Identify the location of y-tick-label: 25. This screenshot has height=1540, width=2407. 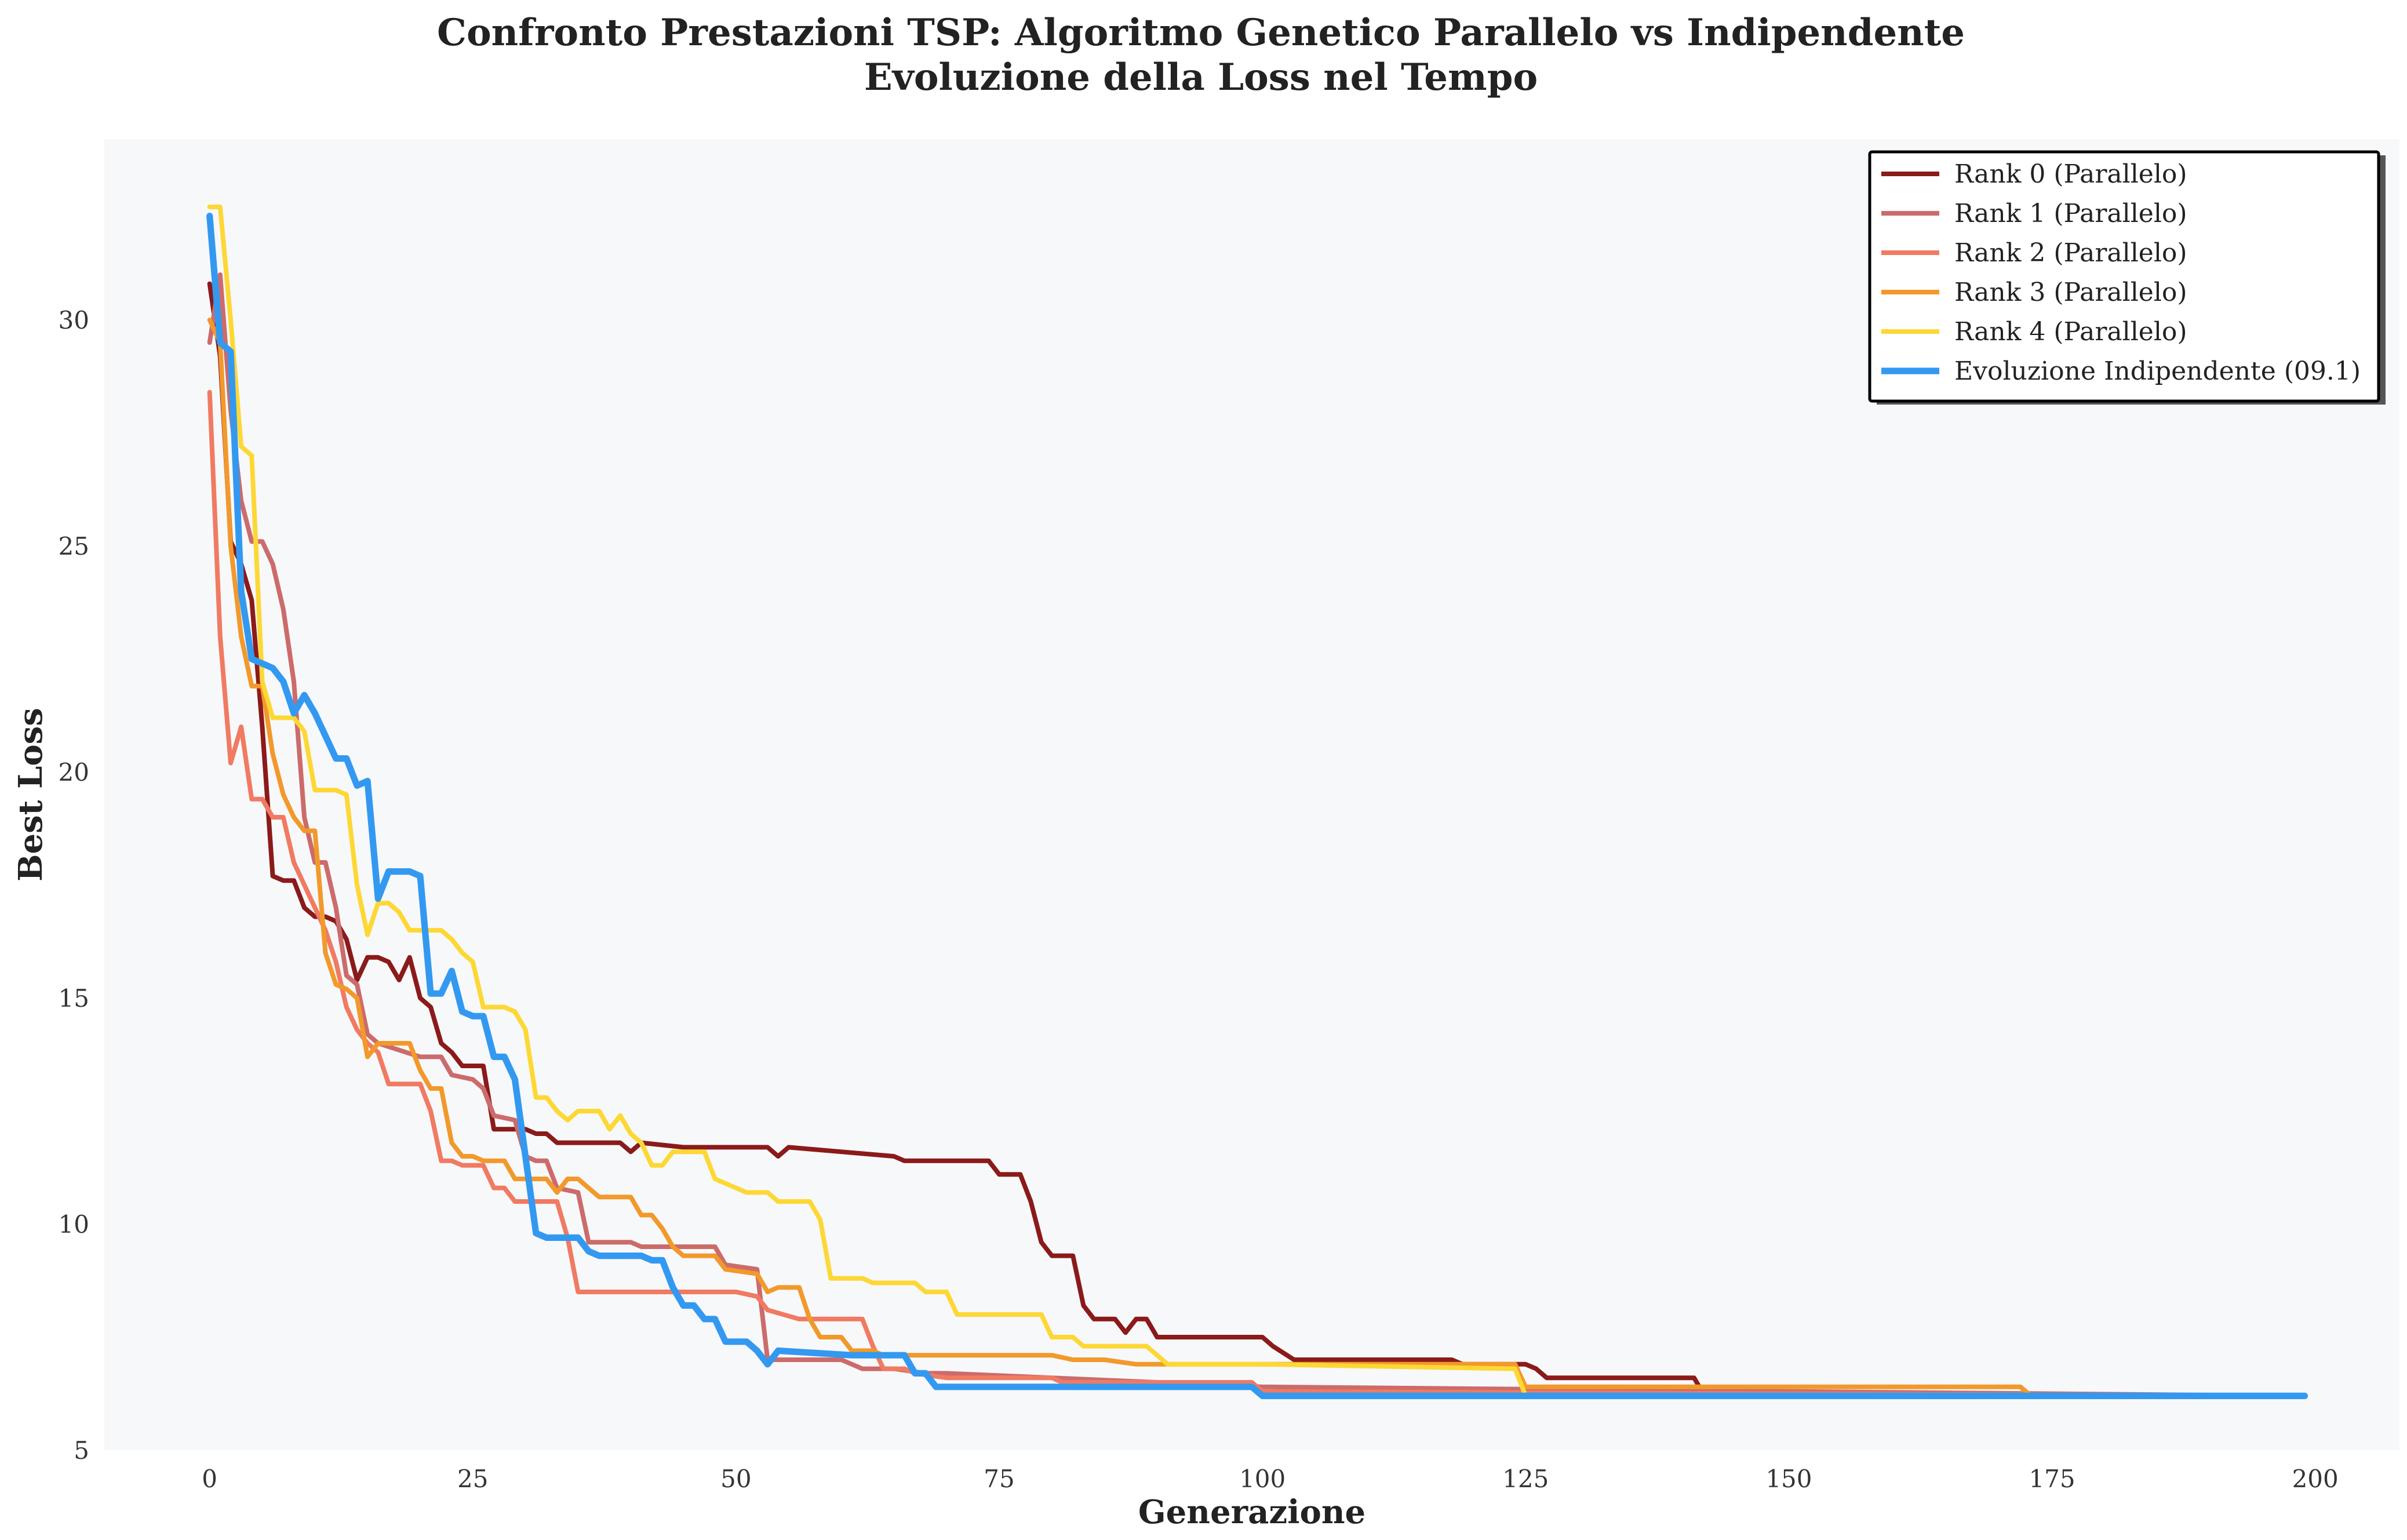
(74, 546).